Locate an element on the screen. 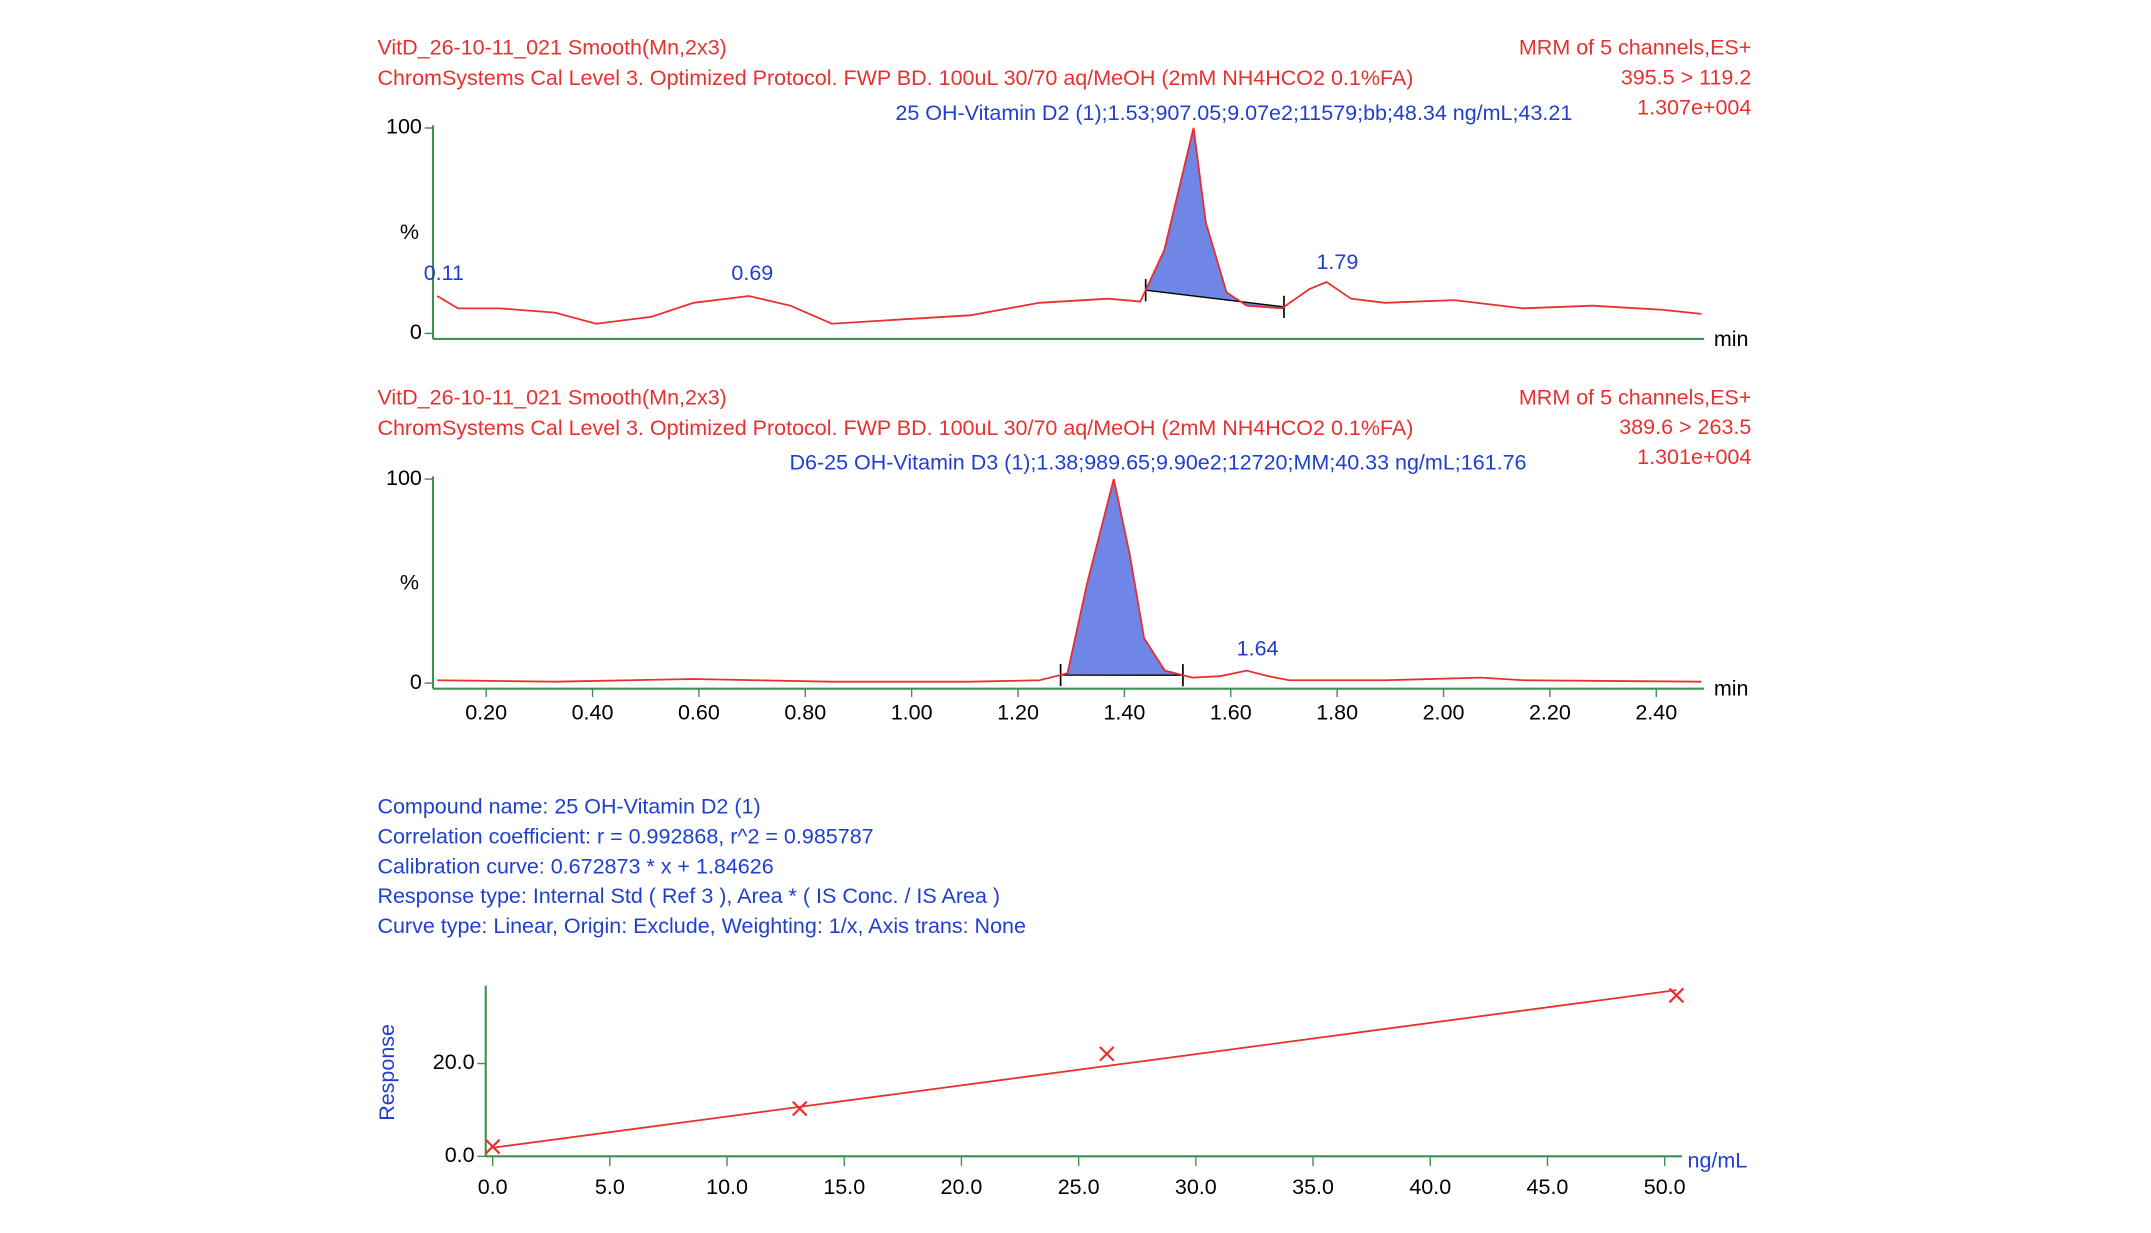 Image resolution: width=2151 pixels, height=1233 pixels. peak-label: 1.79 is located at coordinates (1337, 262).